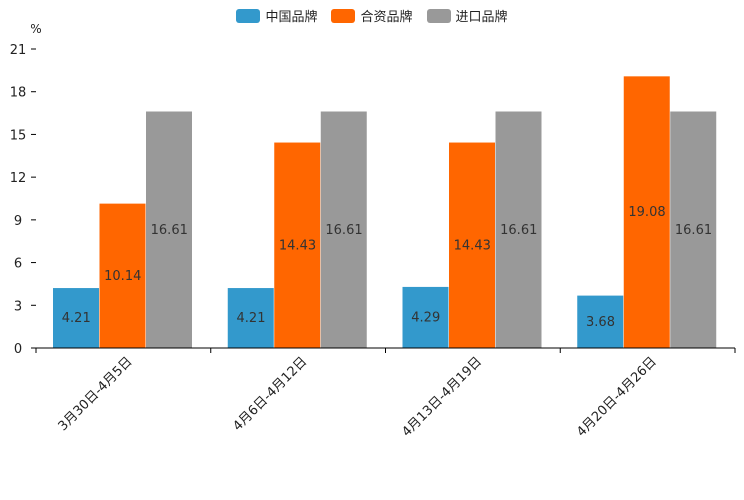  Describe the element at coordinates (291, 17) in the screenshot. I see `legend-label-china-brand: 中国品牌` at that location.